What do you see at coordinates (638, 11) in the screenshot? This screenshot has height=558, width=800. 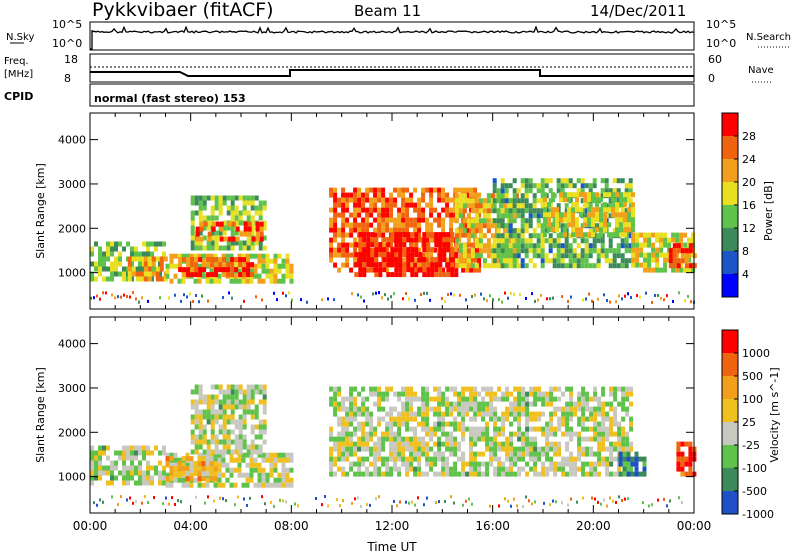 I see `date-title: 14/Dec/2011` at bounding box center [638, 11].